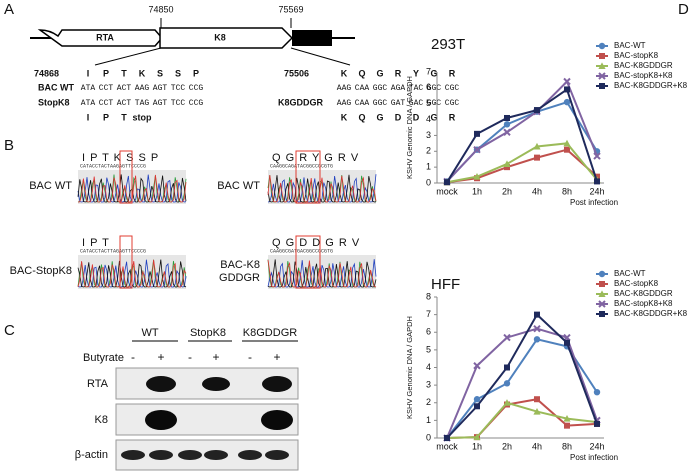 The image size is (696, 472). What do you see at coordinates (105, 37) in the screenshot?
I see `gene-label: RTA` at bounding box center [105, 37].